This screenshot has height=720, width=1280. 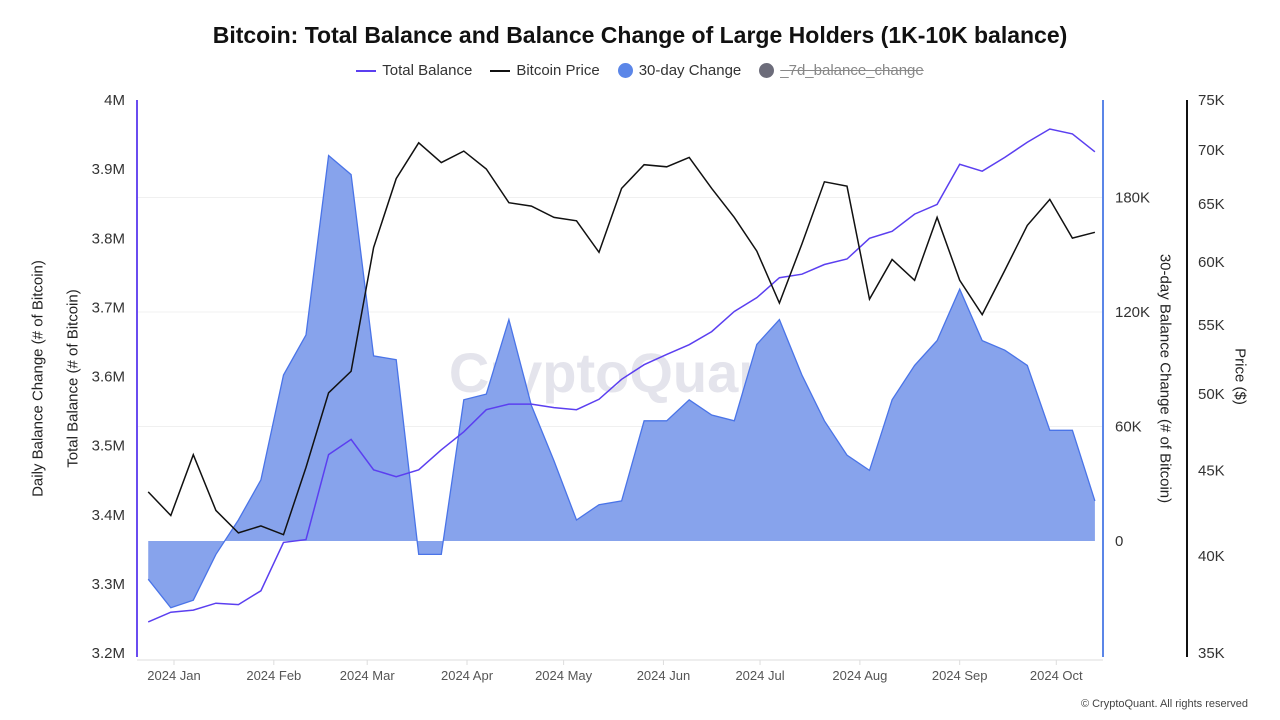 What do you see at coordinates (368, 675) in the screenshot?
I see `x-tick-label: 2024 Mar` at bounding box center [368, 675].